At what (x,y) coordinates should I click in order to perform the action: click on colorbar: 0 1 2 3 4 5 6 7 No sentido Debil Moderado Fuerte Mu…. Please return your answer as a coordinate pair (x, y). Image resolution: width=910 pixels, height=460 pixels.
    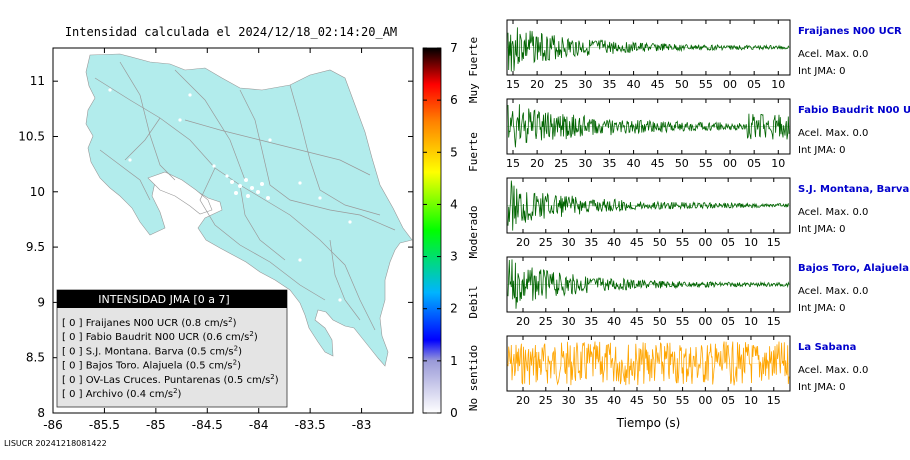
    Looking at the image, I should click on (451, 228).